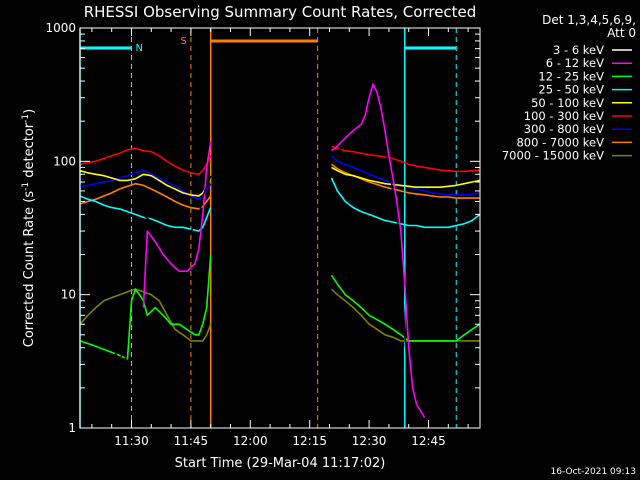  I want to click on legend-label-7000-15000-kev: 7000 - 15000 keV, so click(553, 156).